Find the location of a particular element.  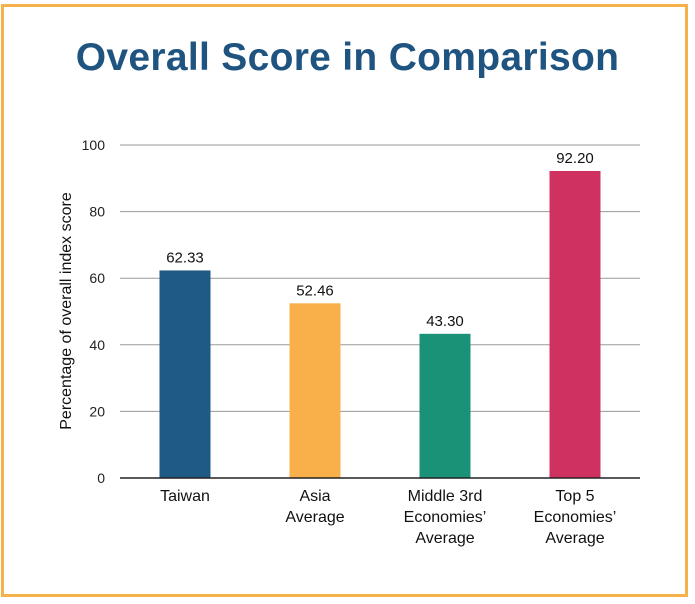

chart-title: Overall Score in Comparison is located at coordinates (347, 57).